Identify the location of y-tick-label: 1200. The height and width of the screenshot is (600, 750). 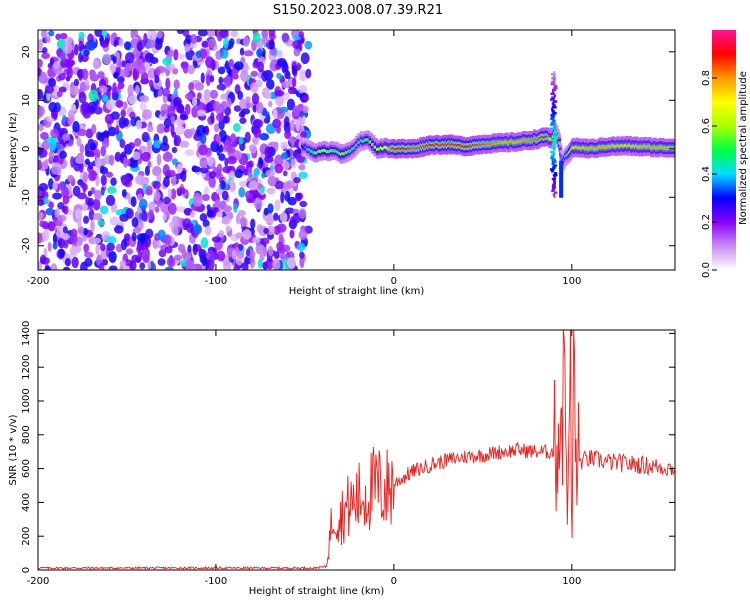
(26, 366).